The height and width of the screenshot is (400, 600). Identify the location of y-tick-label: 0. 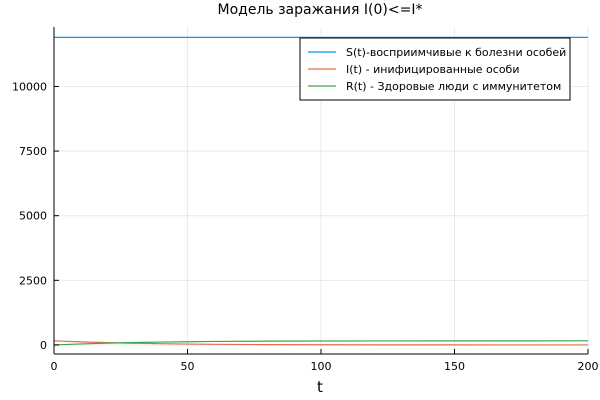
(43, 345).